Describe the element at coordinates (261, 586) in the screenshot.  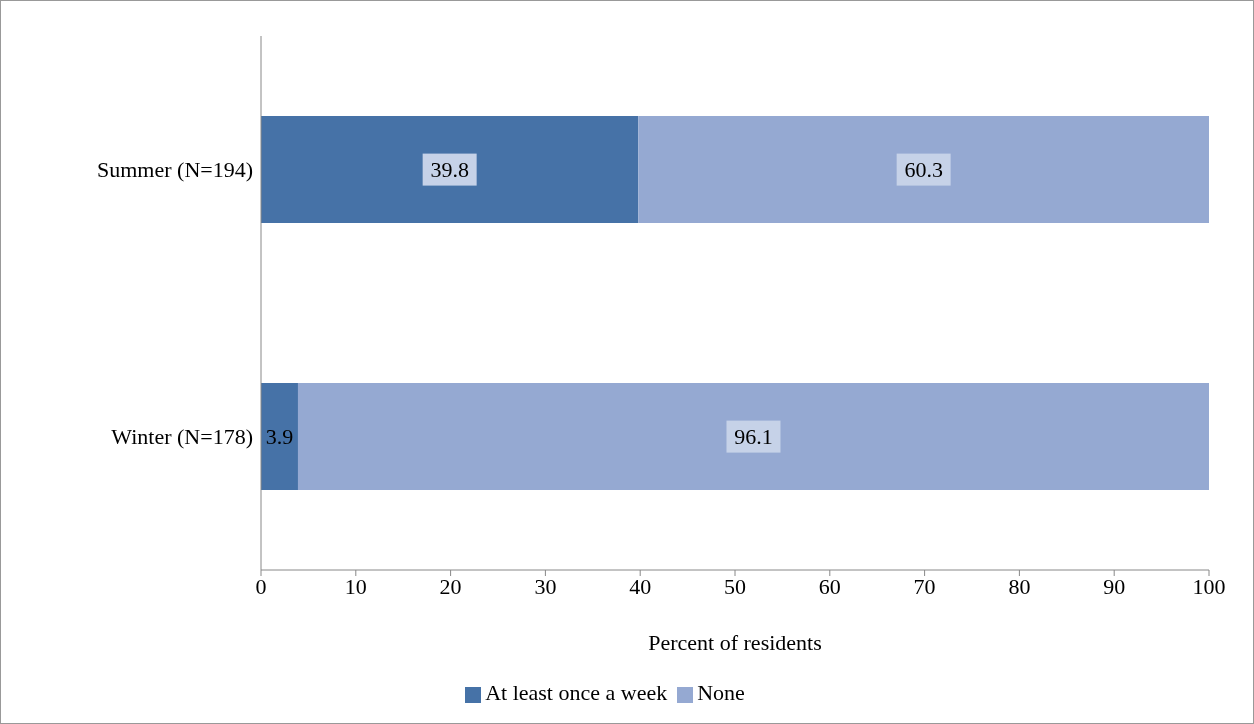
I see `x-tick-label: 0` at that location.